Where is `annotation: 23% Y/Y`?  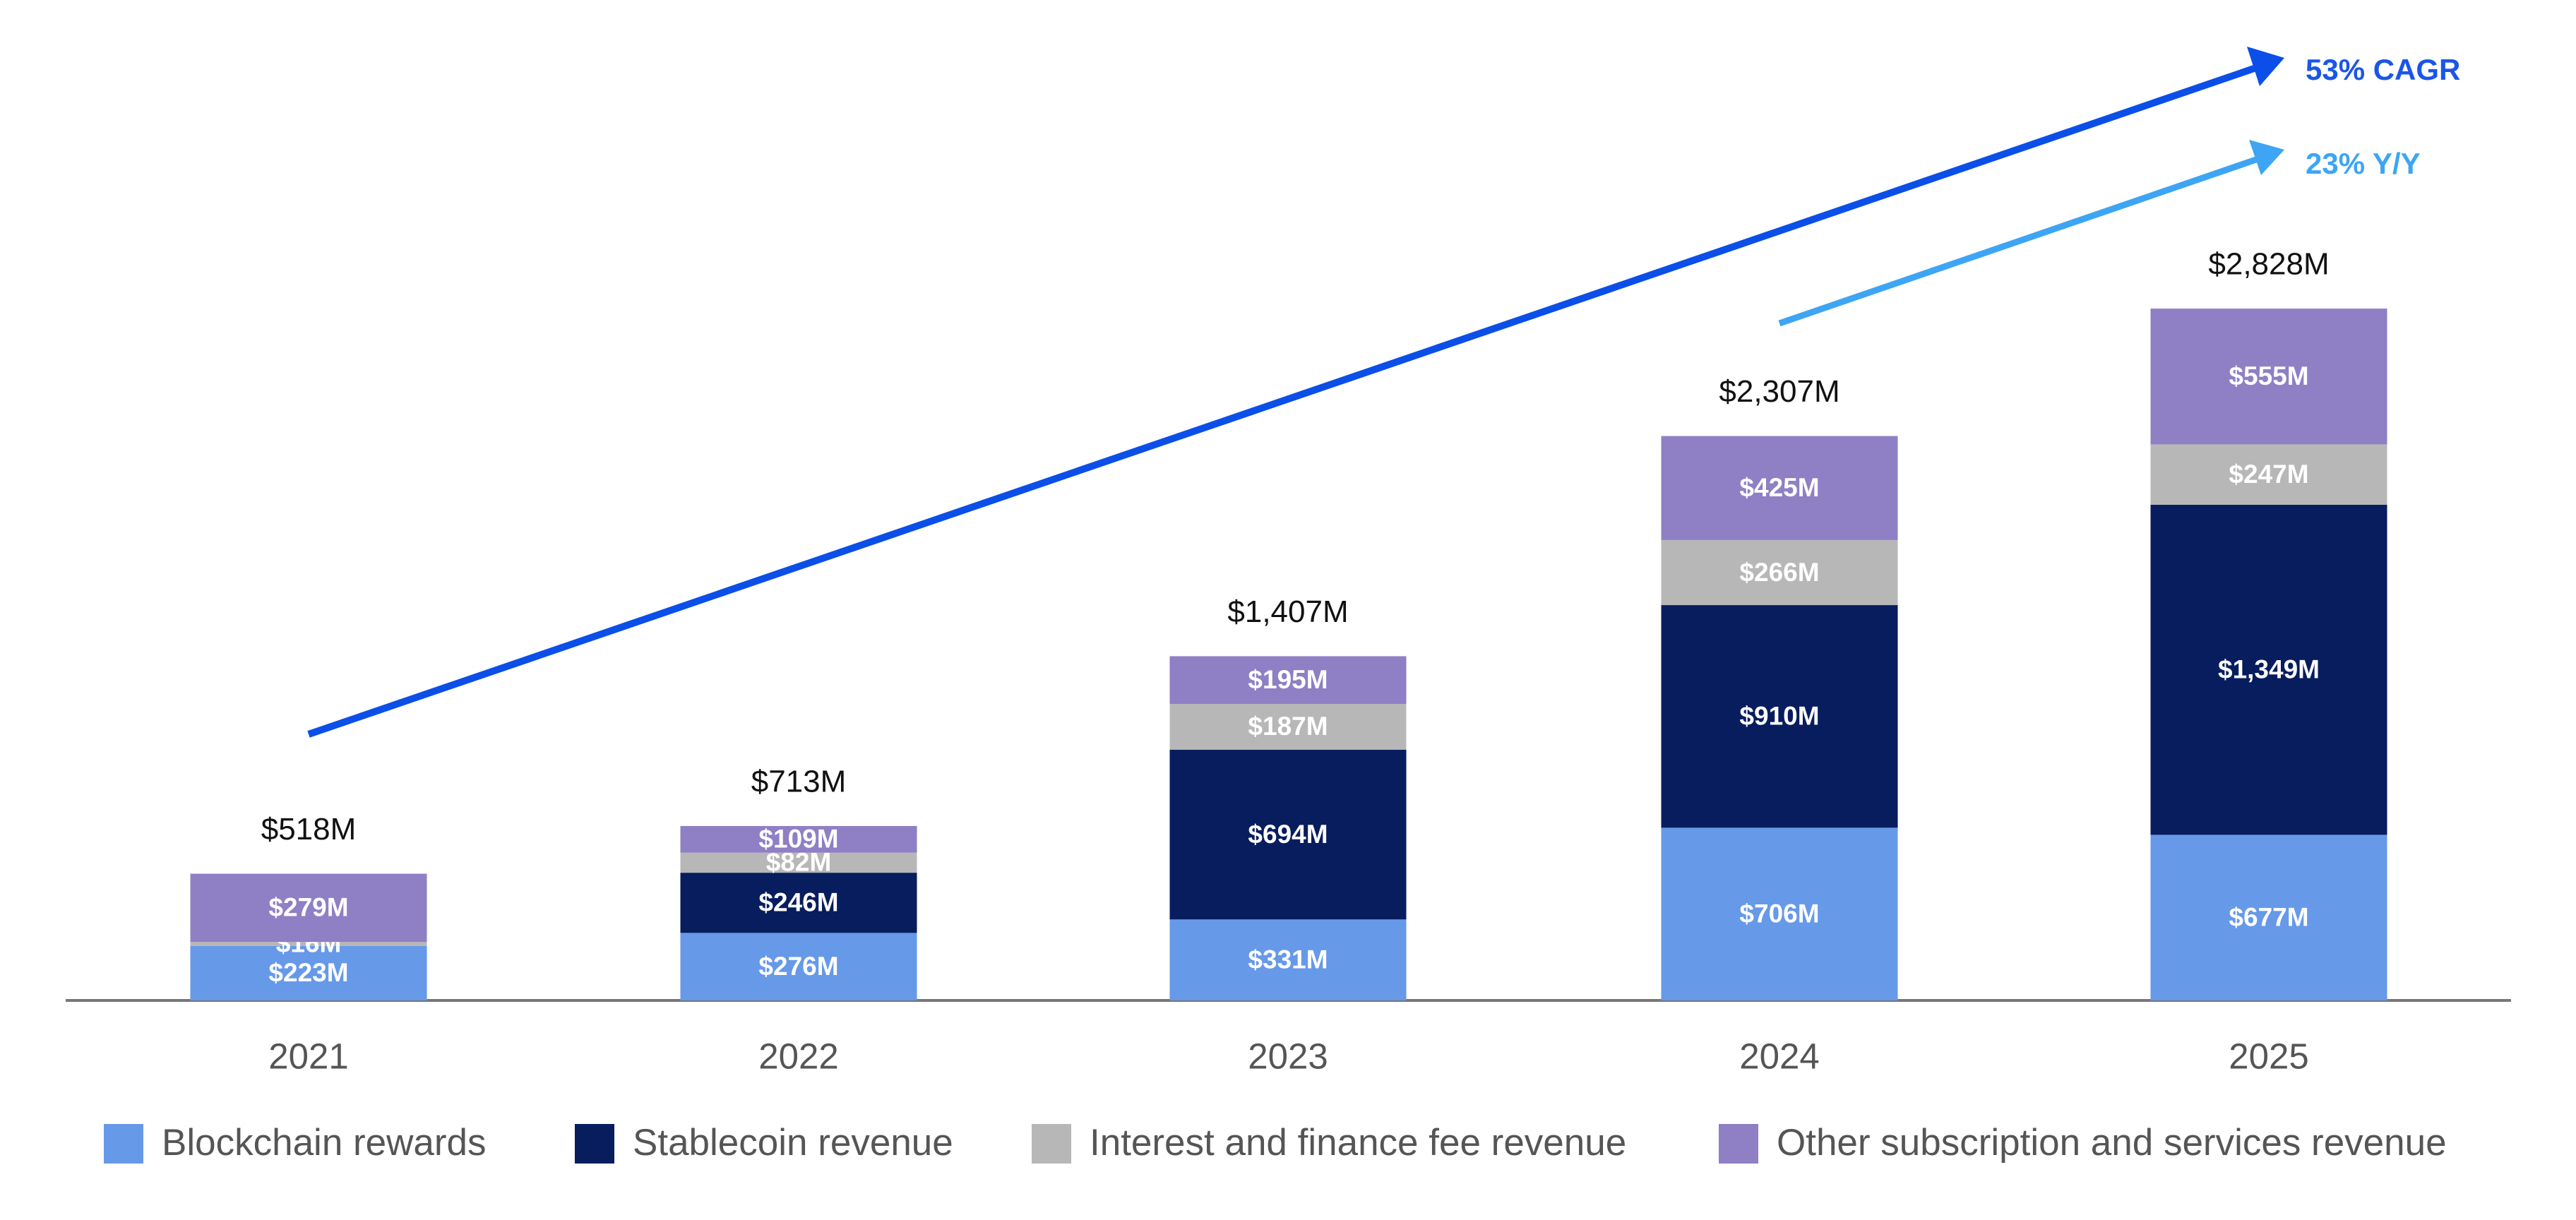
annotation: 23% Y/Y is located at coordinates (2363, 163).